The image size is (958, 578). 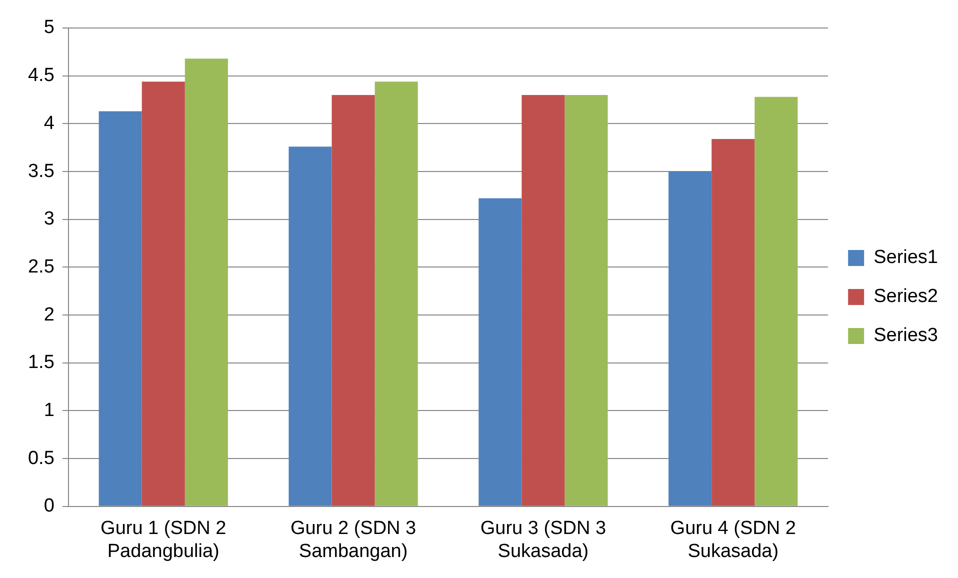 I want to click on y-tick-label: 4.5, so click(x=41, y=75).